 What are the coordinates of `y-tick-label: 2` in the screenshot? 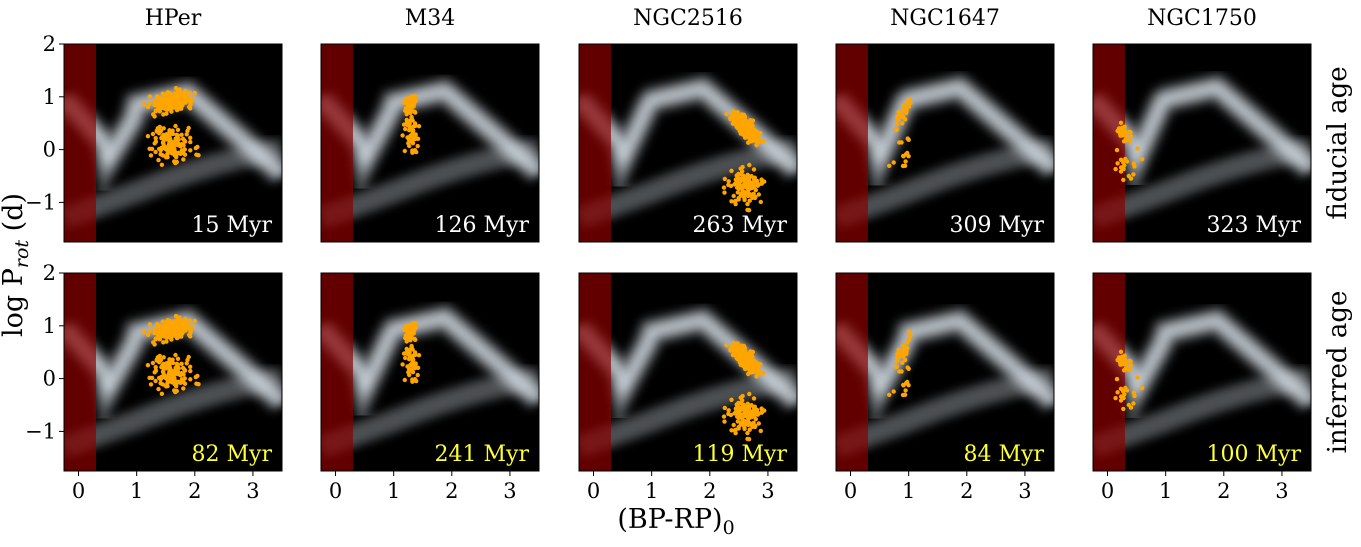 It's located at (49, 44).